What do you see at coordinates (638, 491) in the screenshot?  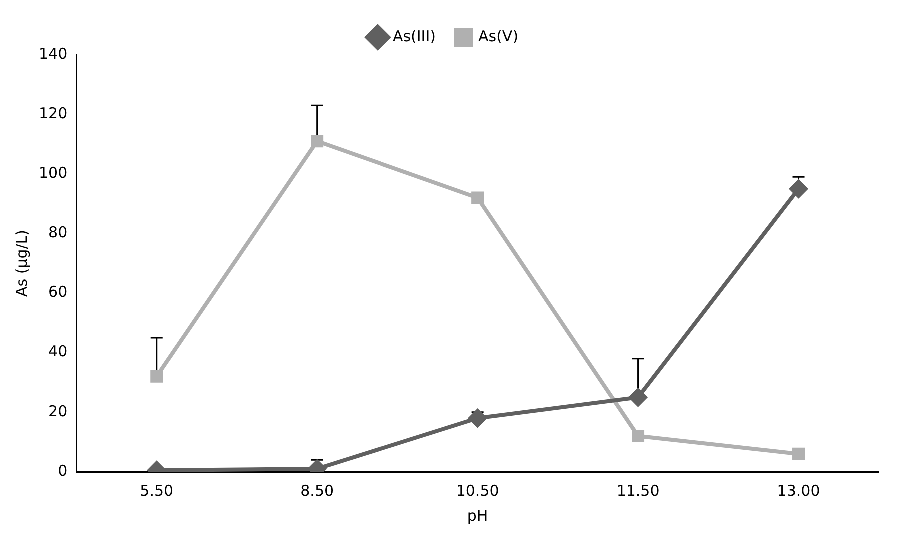 I see `x-tick-label: 11.50` at bounding box center [638, 491].